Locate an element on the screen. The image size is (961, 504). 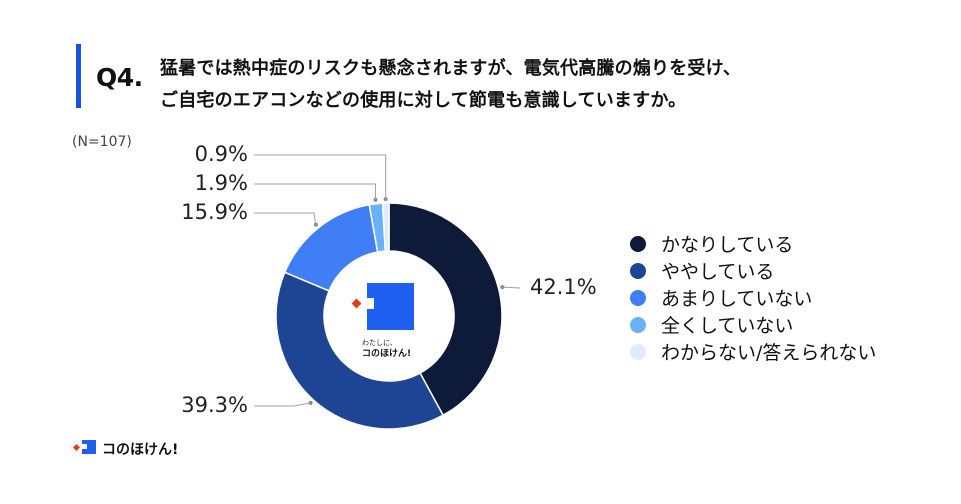
logo-blue-square is located at coordinates (390, 306).